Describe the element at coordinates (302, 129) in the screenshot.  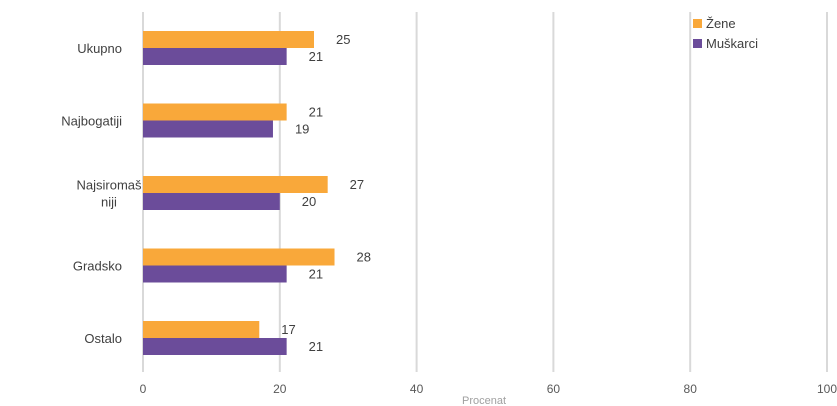
I see `data-label-muskarci-1: 19` at that location.